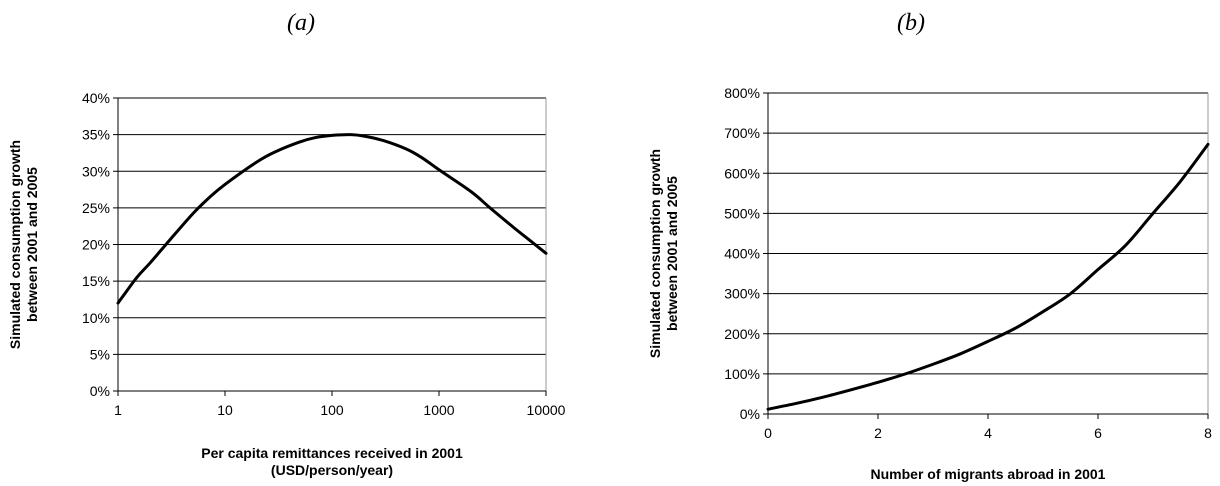 Image resolution: width=1220 pixels, height=486 pixels. Describe the element at coordinates (100, 391) in the screenshot. I see `chart-a-y-tick-label: 0%` at that location.